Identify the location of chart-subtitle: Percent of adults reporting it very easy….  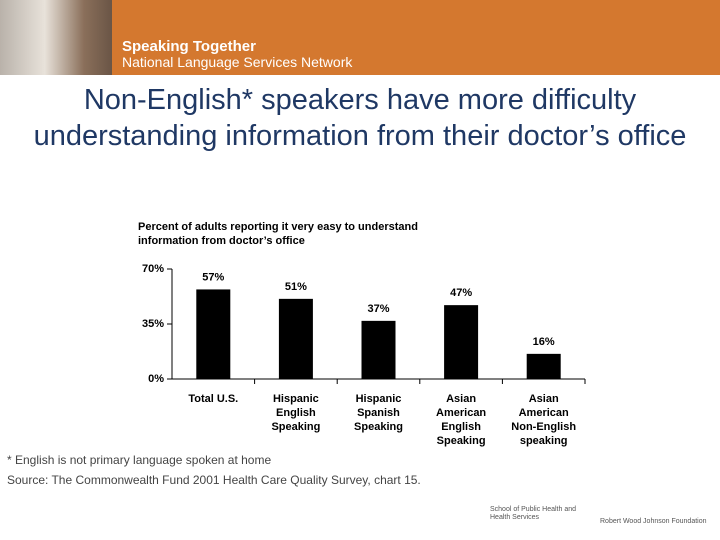
(278, 234).